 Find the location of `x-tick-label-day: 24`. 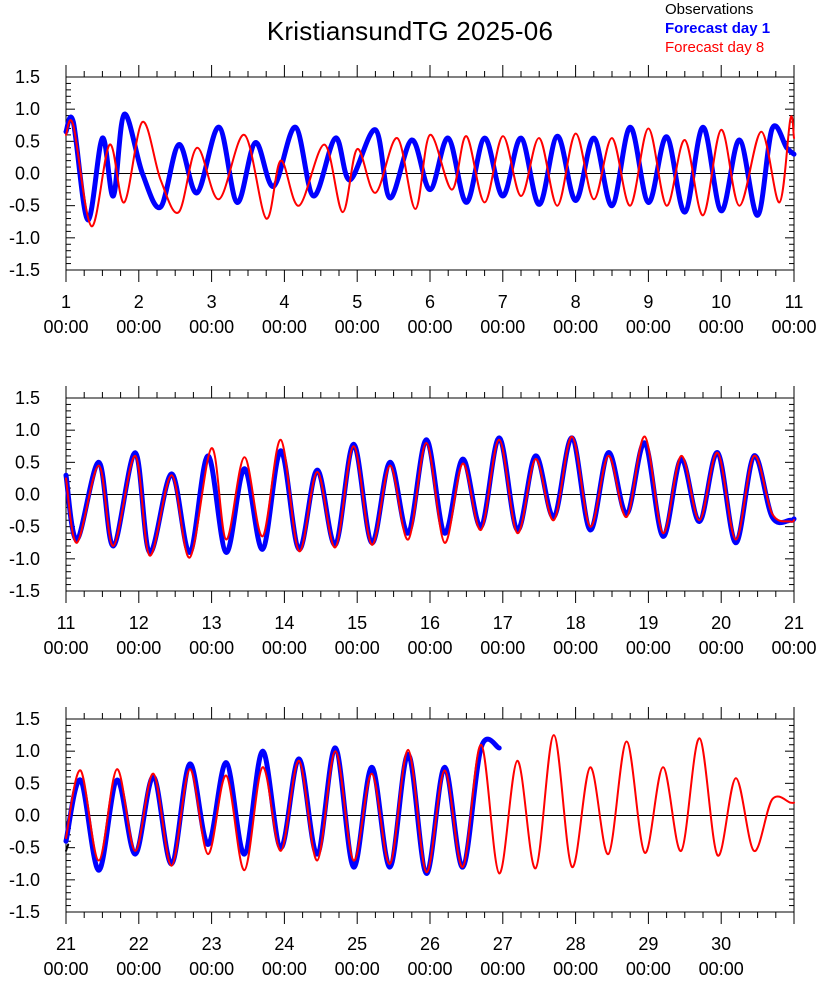

x-tick-label-day: 24 is located at coordinates (284, 944).